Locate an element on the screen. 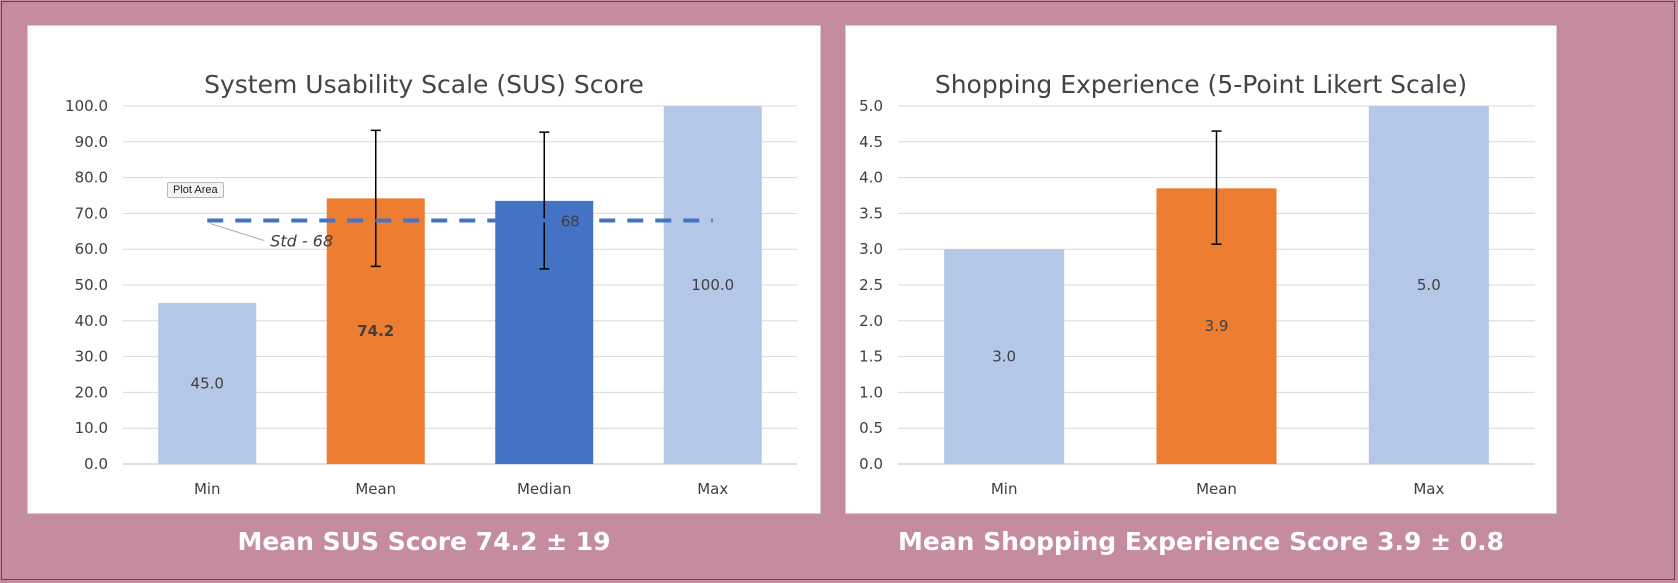 The height and width of the screenshot is (583, 1678). sus-ytick-label: 40.0 is located at coordinates (91, 321).